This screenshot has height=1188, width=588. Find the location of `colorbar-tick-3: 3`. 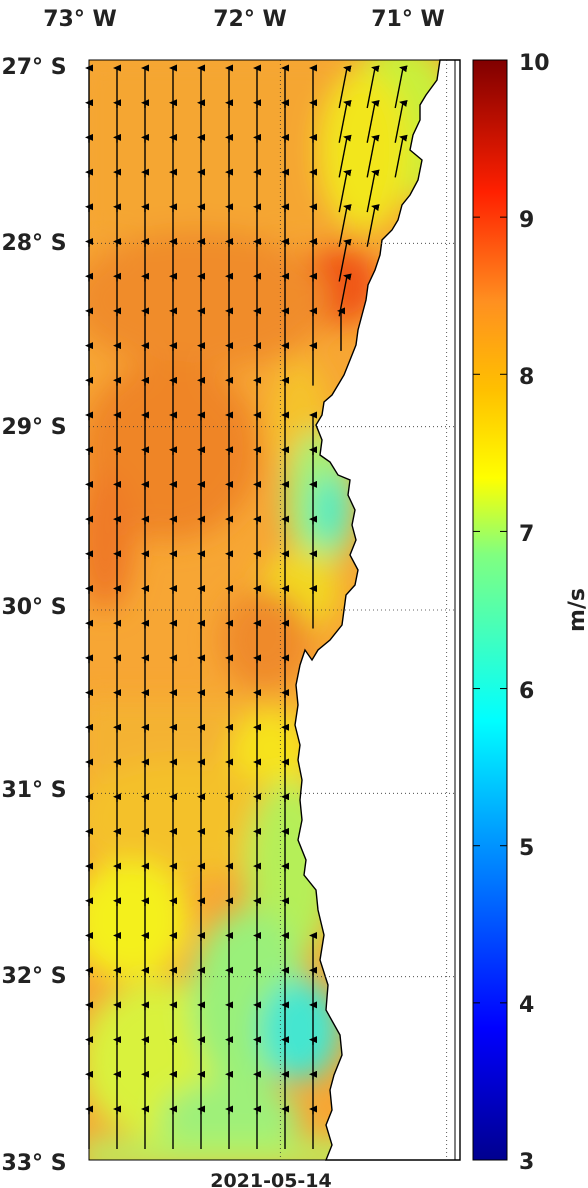

colorbar-tick-3: 3 is located at coordinates (526, 1162).